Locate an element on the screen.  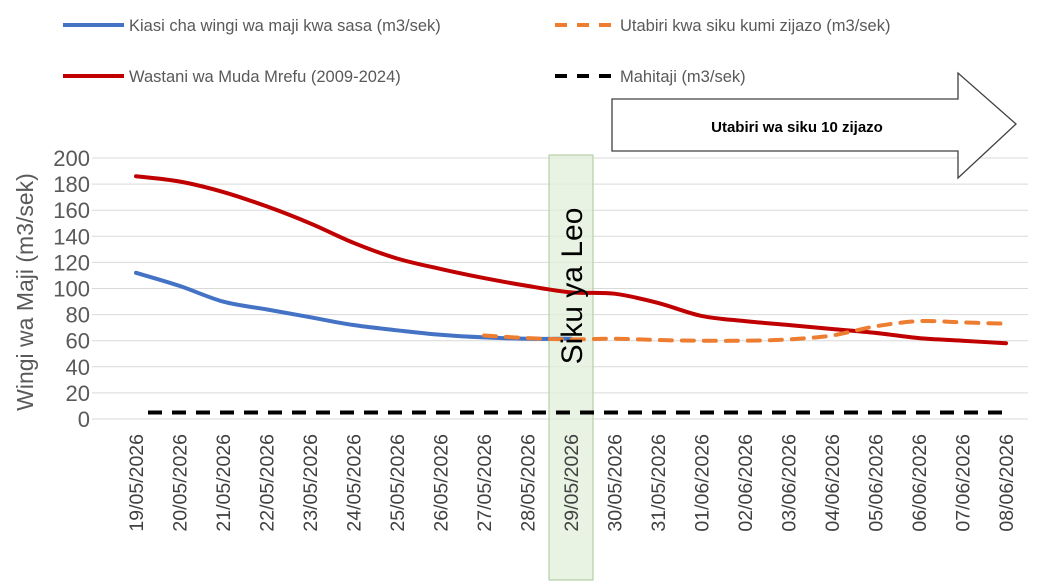
x-tick-label: 28/05/2026 is located at coordinates (529, 483).